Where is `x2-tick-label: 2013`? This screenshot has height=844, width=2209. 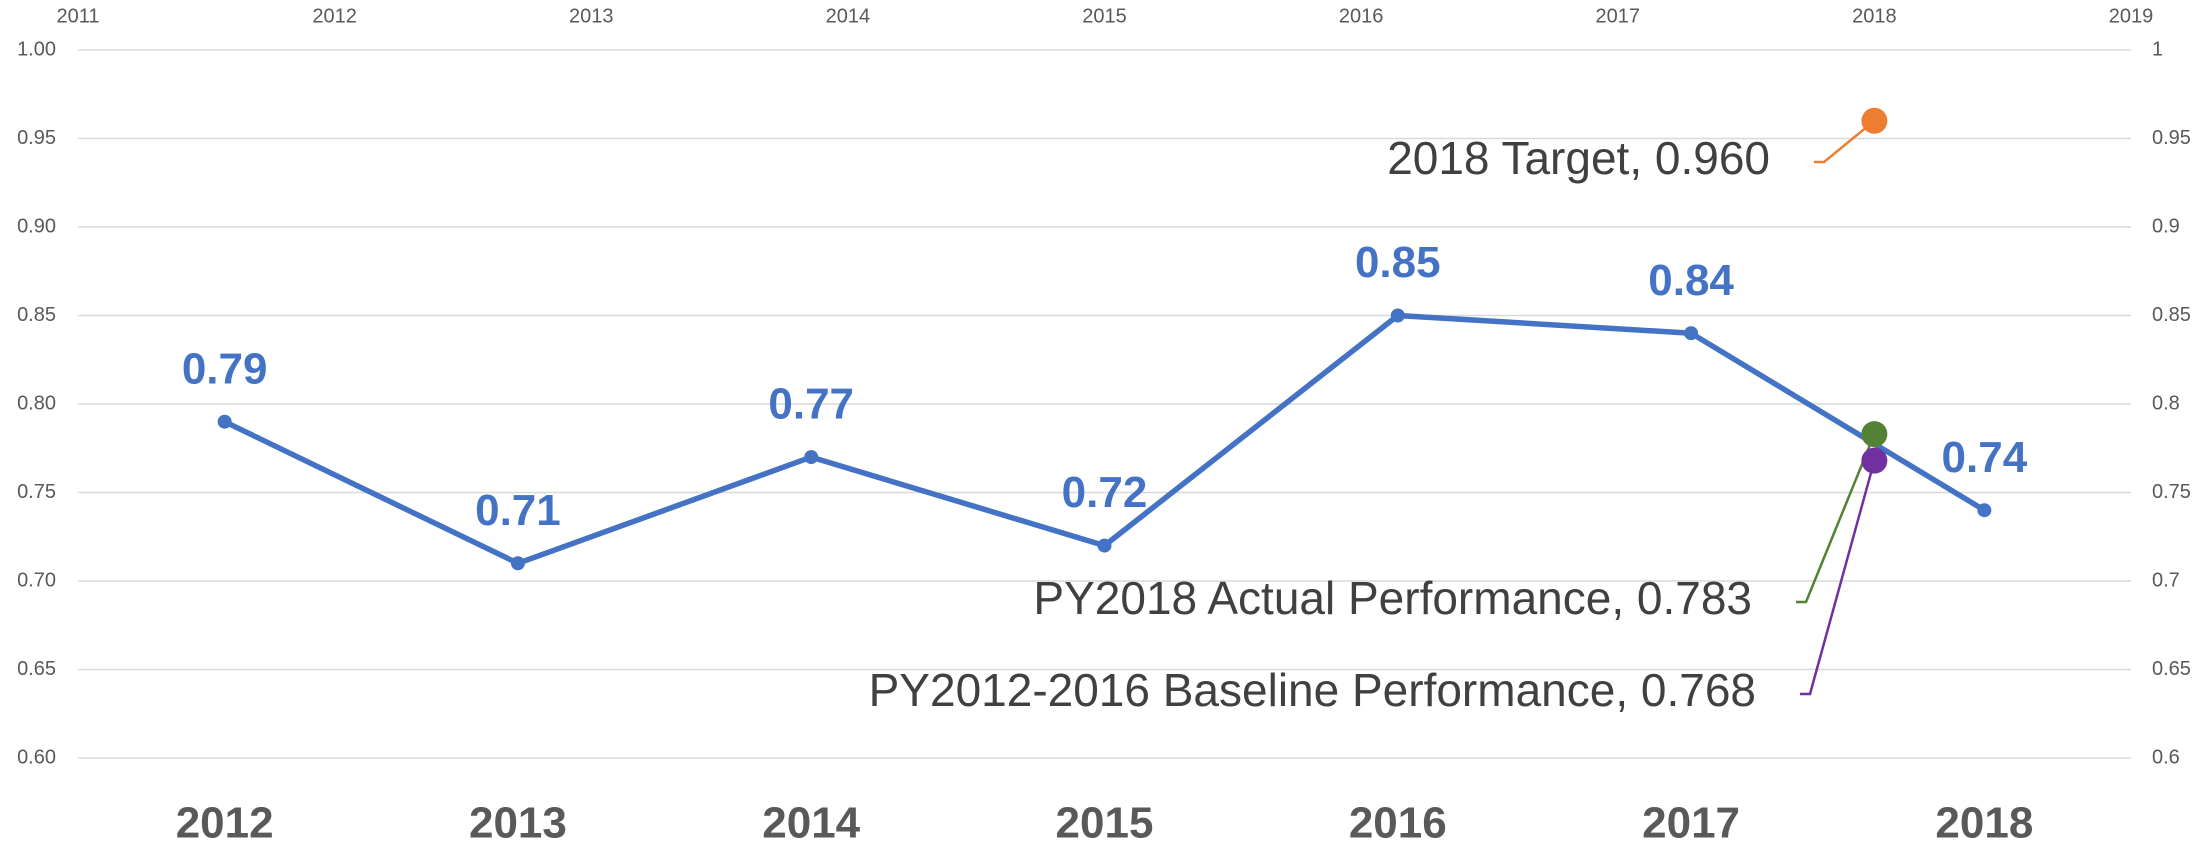
x2-tick-label: 2013 is located at coordinates (591, 16).